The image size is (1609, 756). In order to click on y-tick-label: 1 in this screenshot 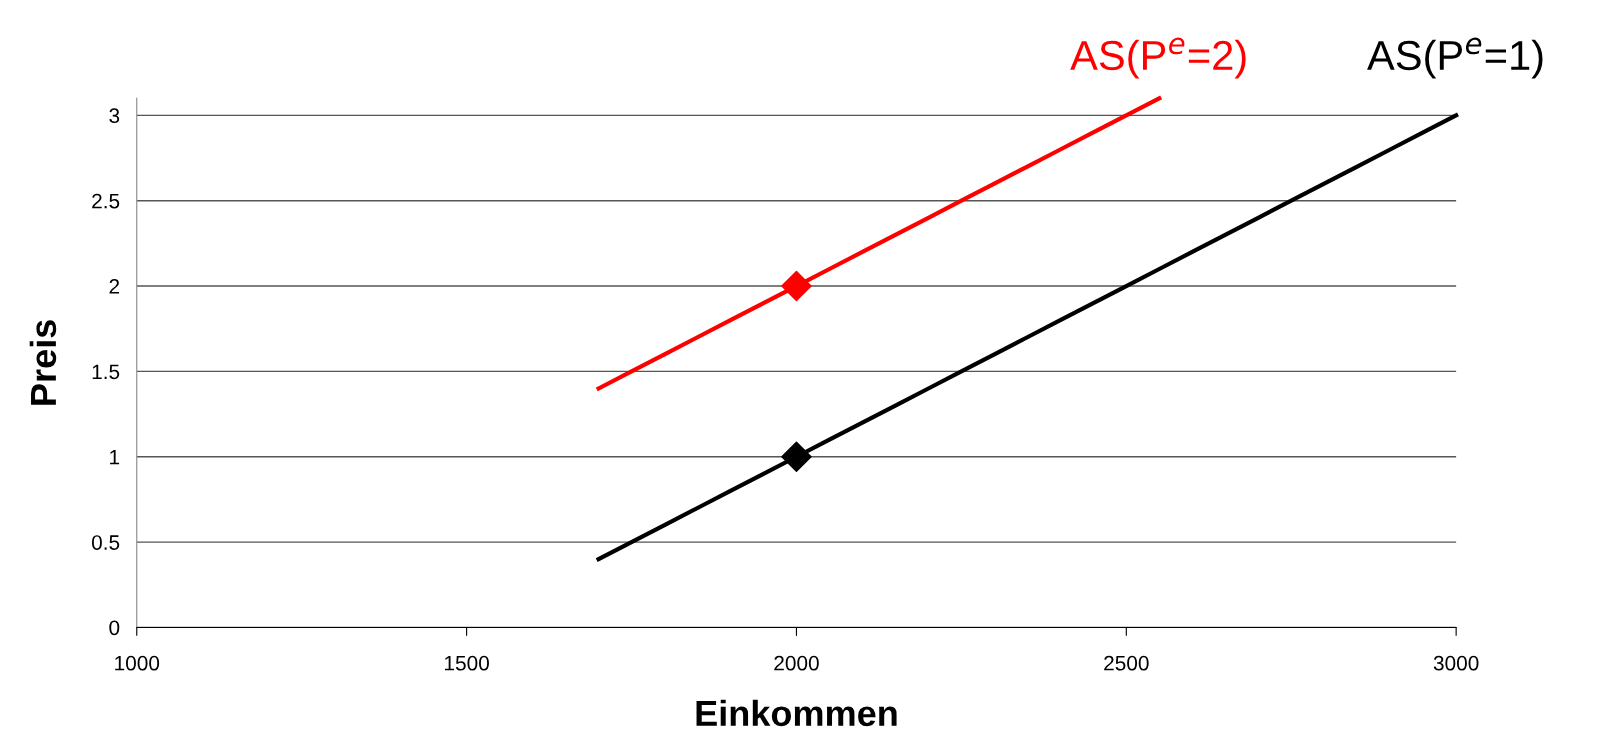, I will do `click(115, 457)`.